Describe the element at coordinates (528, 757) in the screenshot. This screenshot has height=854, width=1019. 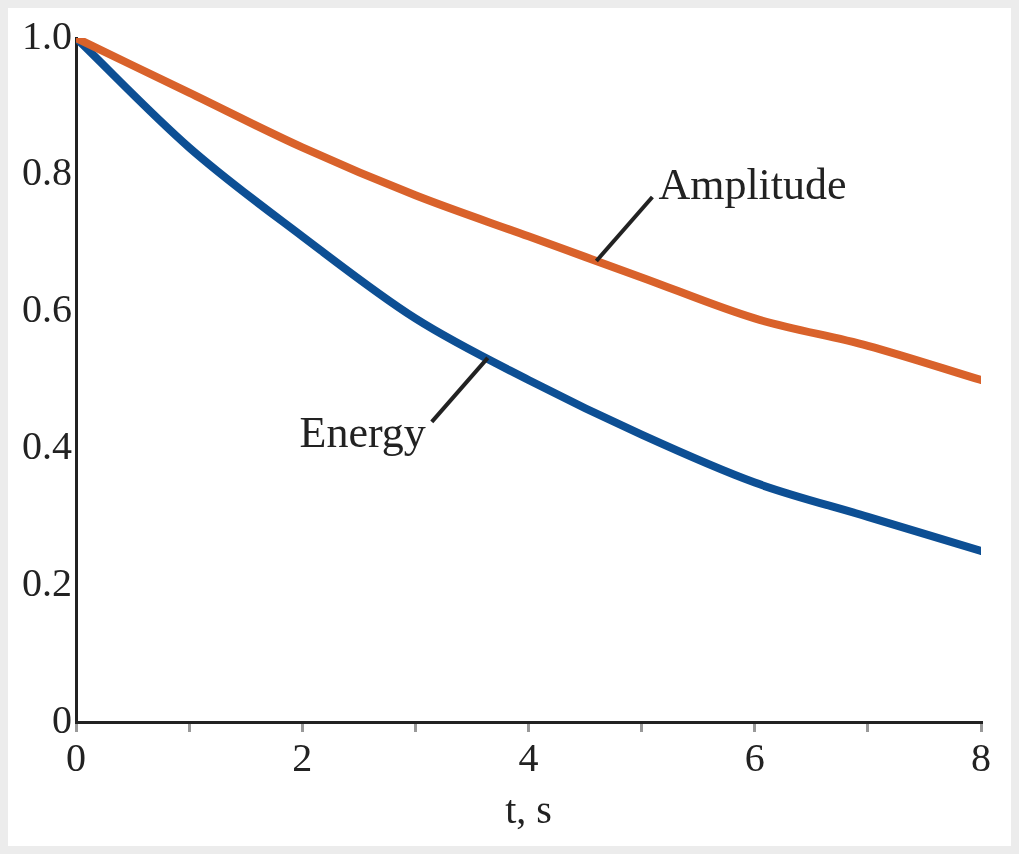
I see `x-tick-label: 4` at that location.